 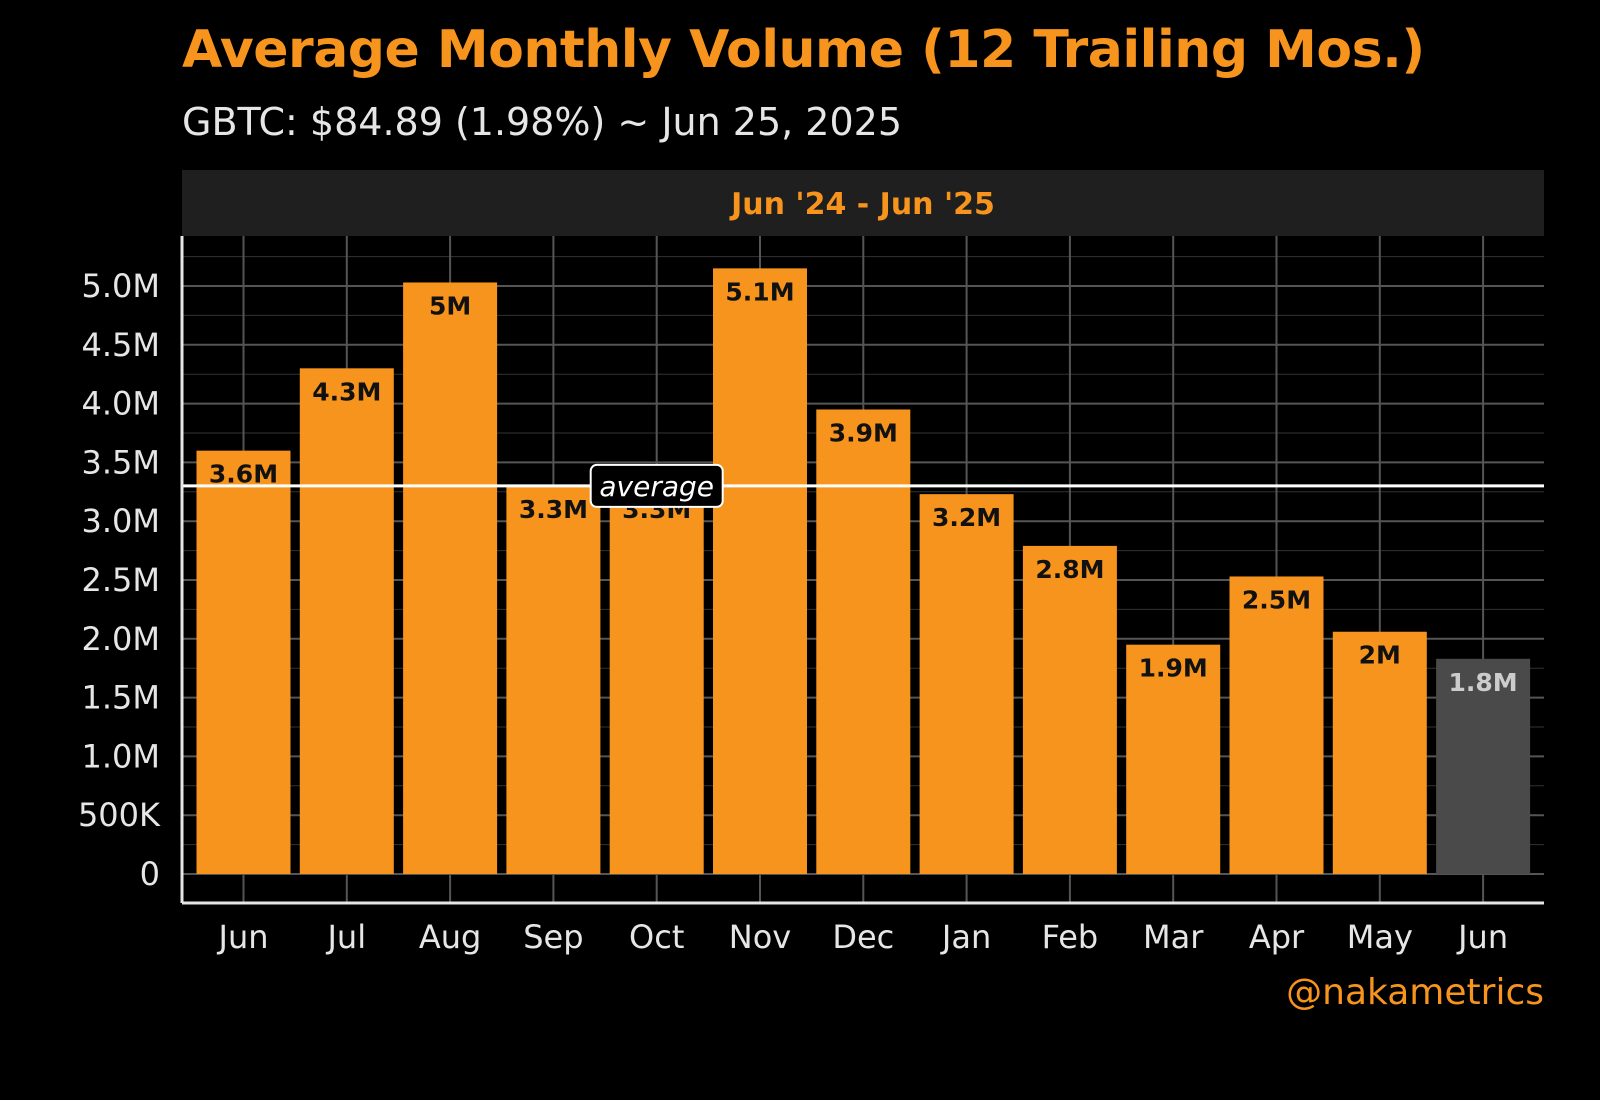 What do you see at coordinates (1277, 937) in the screenshot?
I see `x-tick-label: Apr` at bounding box center [1277, 937].